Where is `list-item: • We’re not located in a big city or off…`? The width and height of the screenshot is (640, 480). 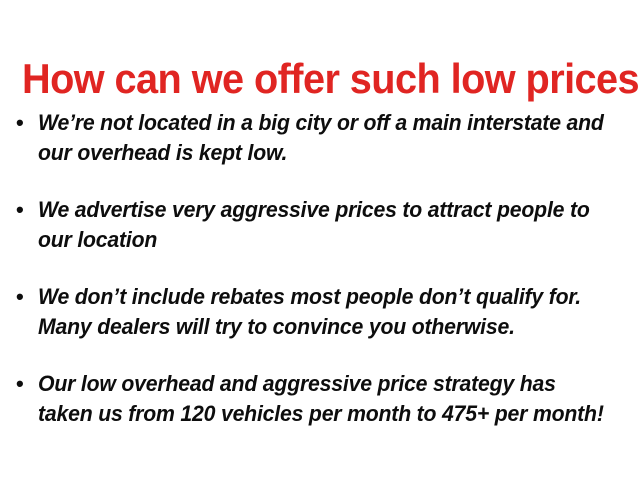 list-item: • We’re not located in a big city or off… is located at coordinates (320, 138).